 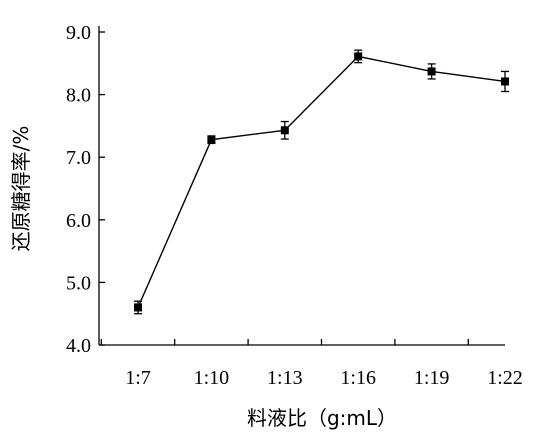 What do you see at coordinates (212, 378) in the screenshot?
I see `x-tick-label: 1:10` at bounding box center [212, 378].